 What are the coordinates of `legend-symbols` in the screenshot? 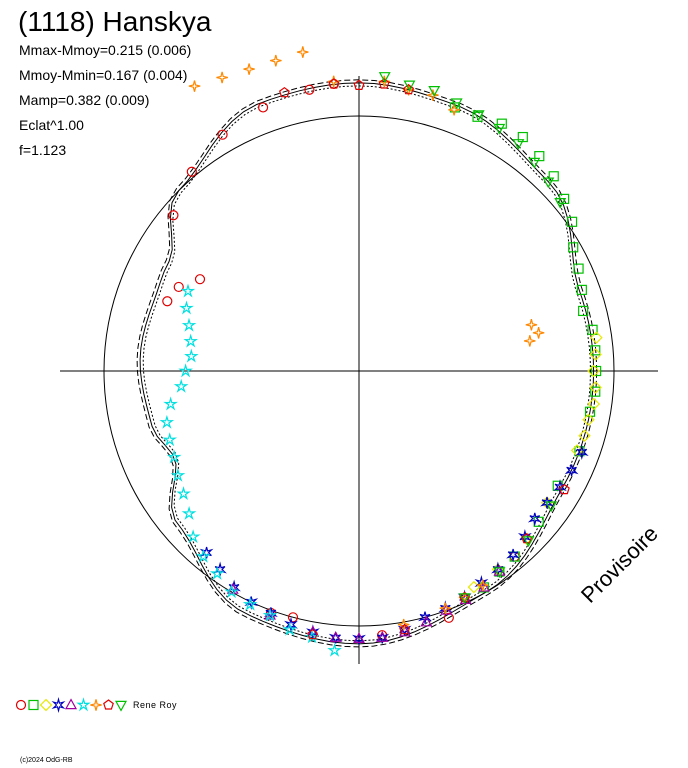 It's located at (71, 705).